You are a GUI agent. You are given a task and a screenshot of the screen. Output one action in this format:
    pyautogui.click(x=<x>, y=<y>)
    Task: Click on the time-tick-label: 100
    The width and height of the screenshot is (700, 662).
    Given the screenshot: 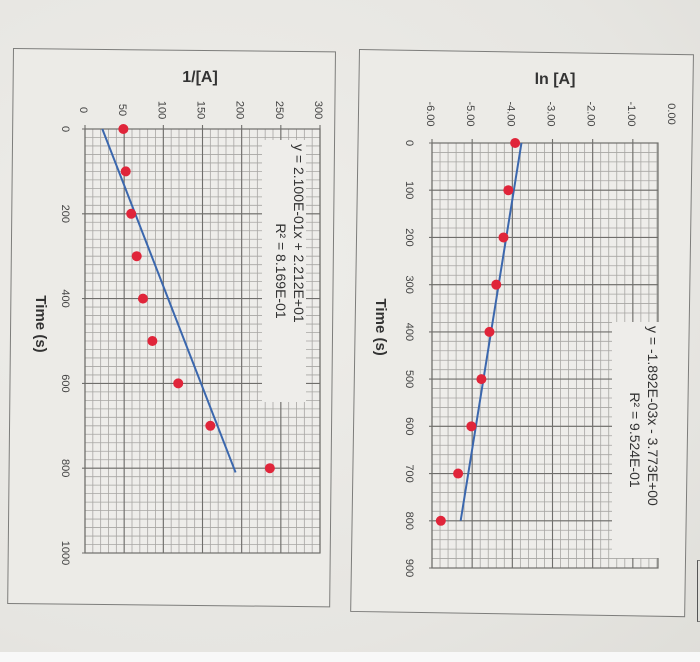 What is the action you would take?
    pyautogui.click(x=409, y=190)
    